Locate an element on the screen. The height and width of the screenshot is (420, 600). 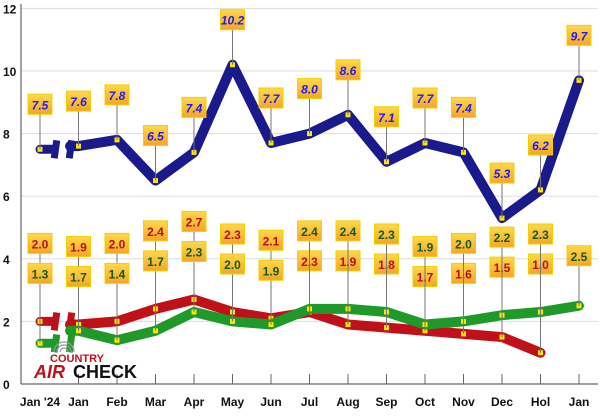
data-label: 1.4 is located at coordinates (117, 274).